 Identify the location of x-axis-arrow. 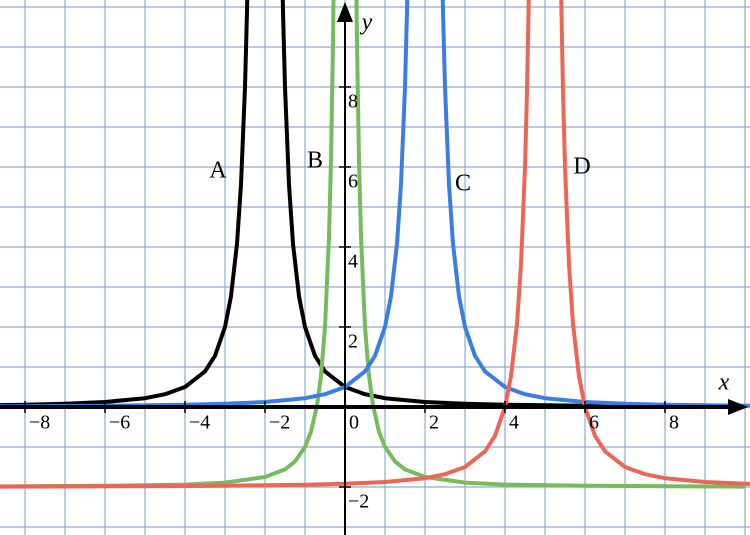
(738, 407).